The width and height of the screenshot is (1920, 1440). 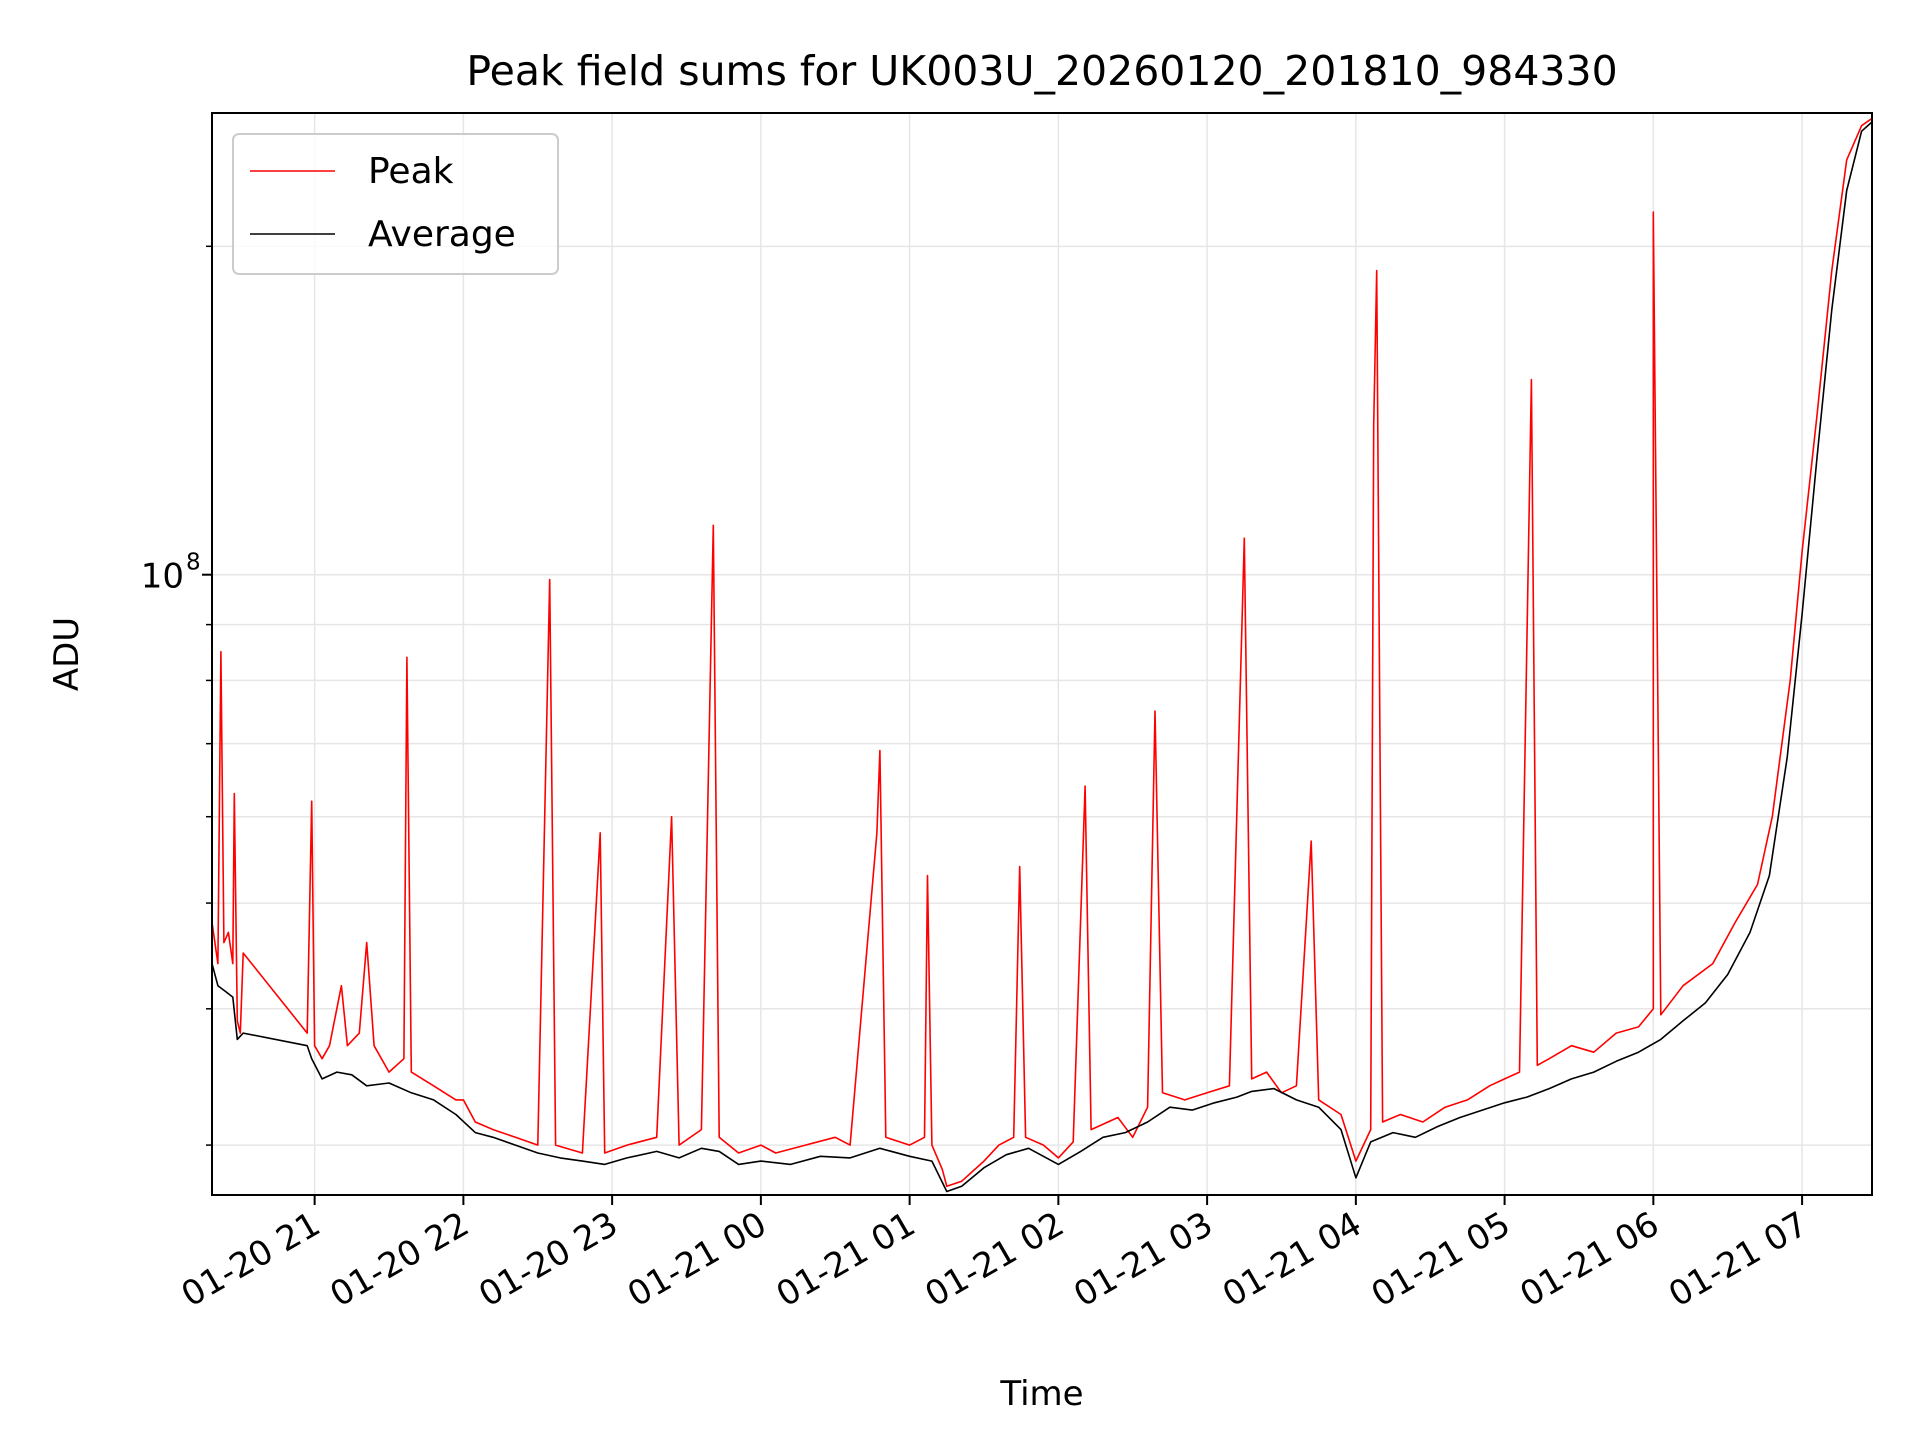 I want to click on legend: Peak Average, so click(x=395, y=204).